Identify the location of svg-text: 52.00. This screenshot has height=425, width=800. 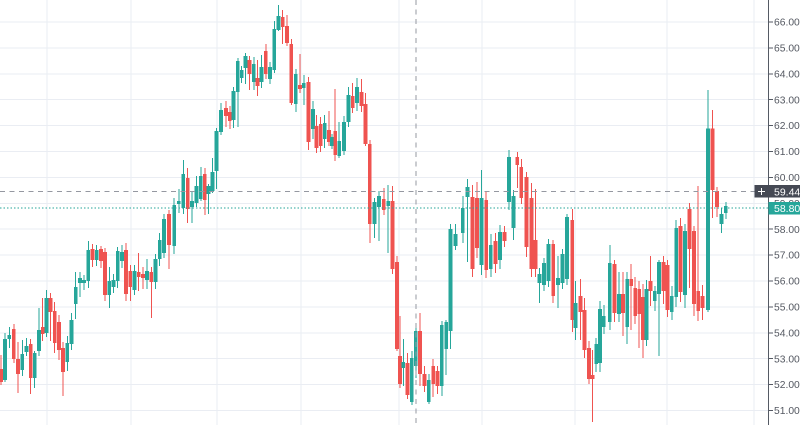
(787, 385).